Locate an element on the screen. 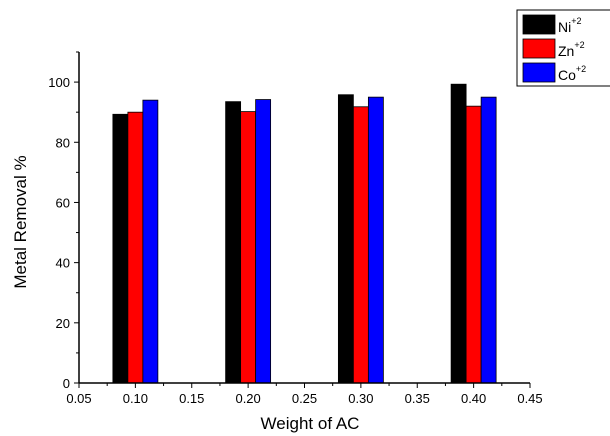 Image resolution: width=610 pixels, height=436 pixels. legend-swatch-ni is located at coordinates (539, 24).